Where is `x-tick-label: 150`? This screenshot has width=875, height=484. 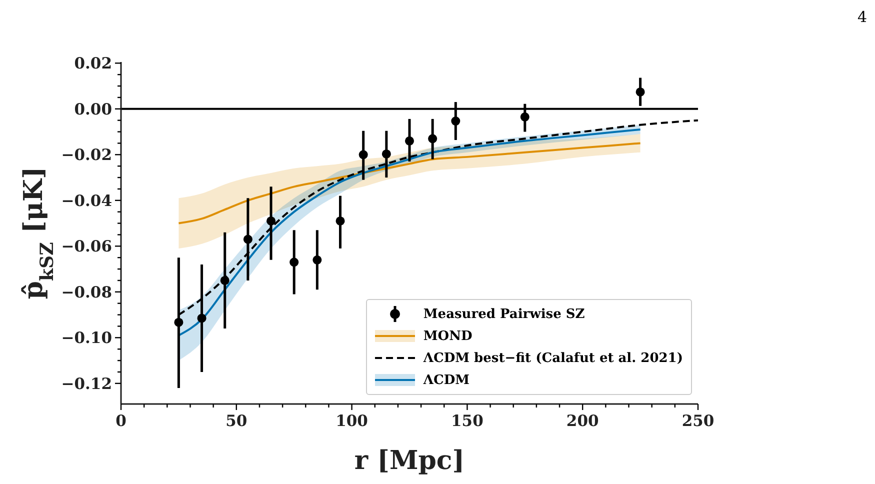 x-tick-label: 150 is located at coordinates (467, 420).